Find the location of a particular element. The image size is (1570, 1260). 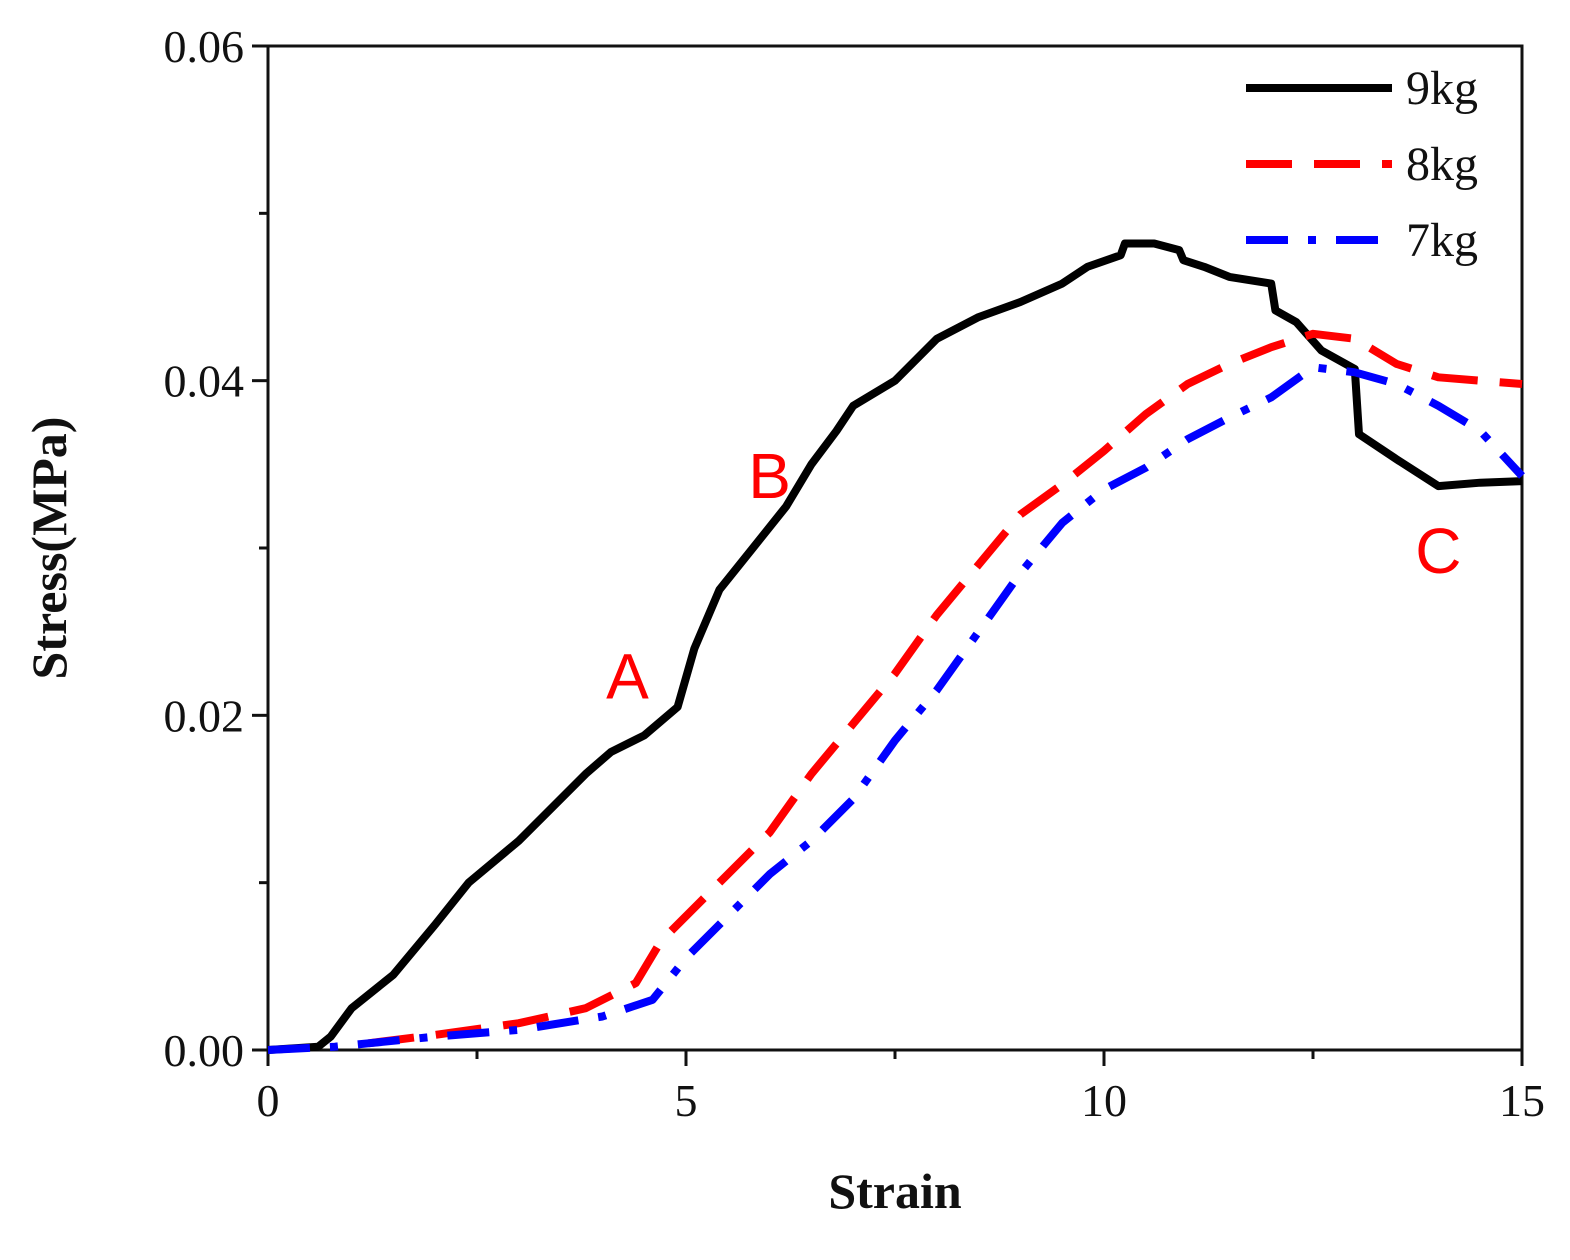

legend-label-8kg: 8kg is located at coordinates (1442, 164).